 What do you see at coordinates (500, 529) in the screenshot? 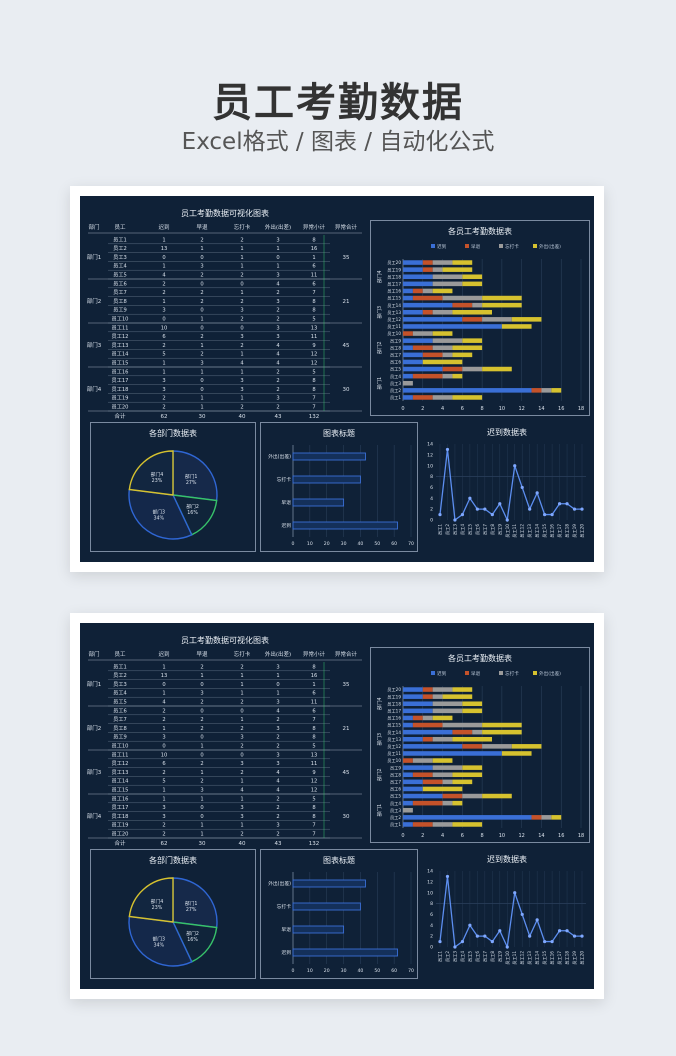
I see `x-tick-label: 员工9` at bounding box center [500, 529].